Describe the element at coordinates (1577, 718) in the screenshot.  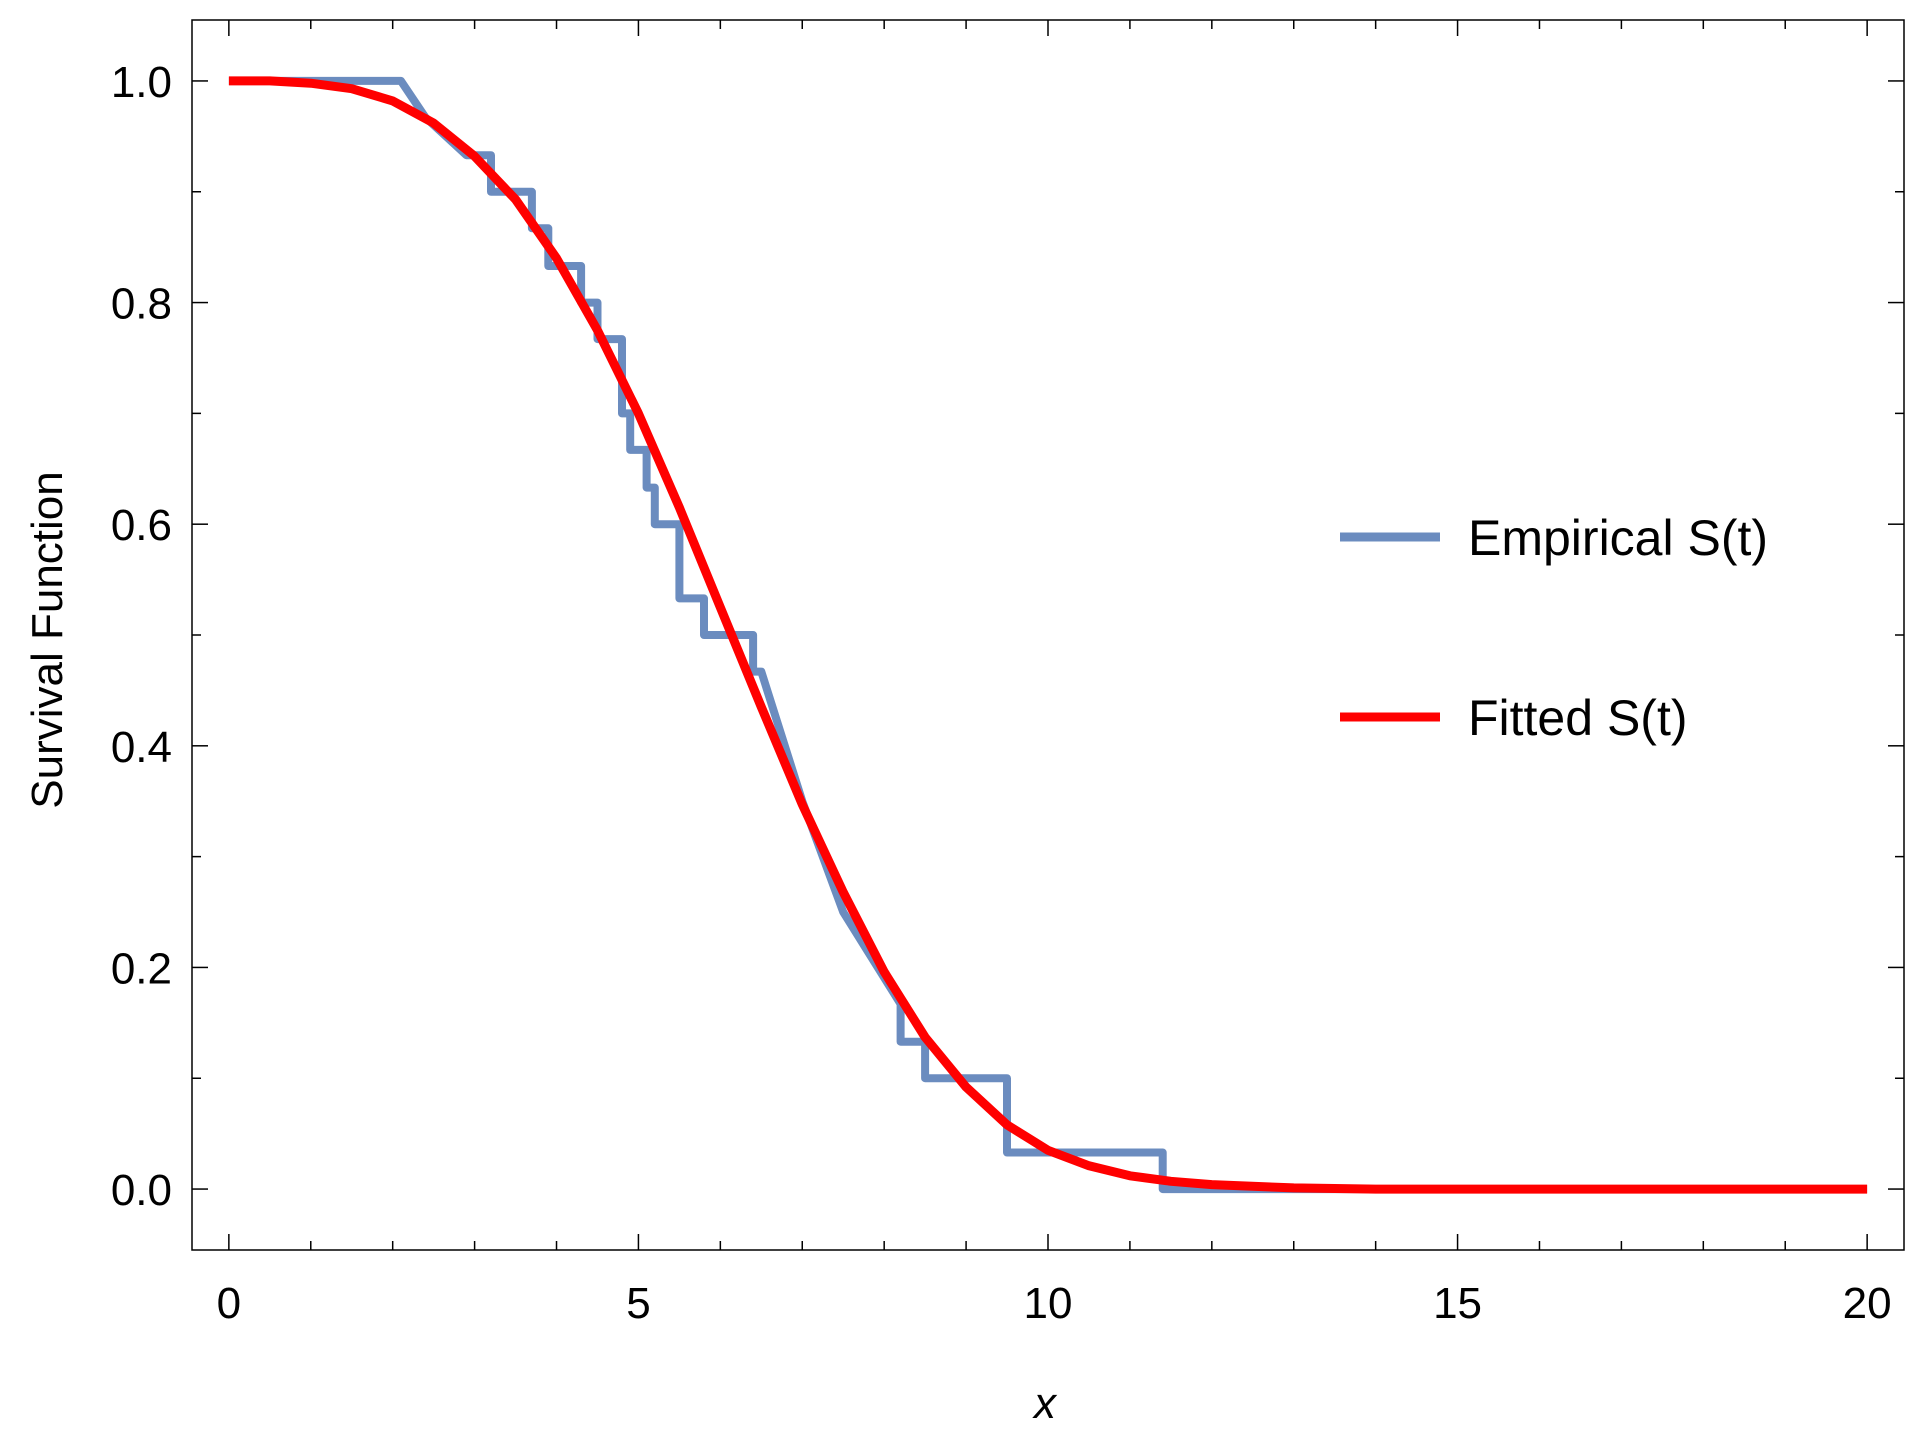
I see `legend-label-fitted: Fitted S(t)` at that location.